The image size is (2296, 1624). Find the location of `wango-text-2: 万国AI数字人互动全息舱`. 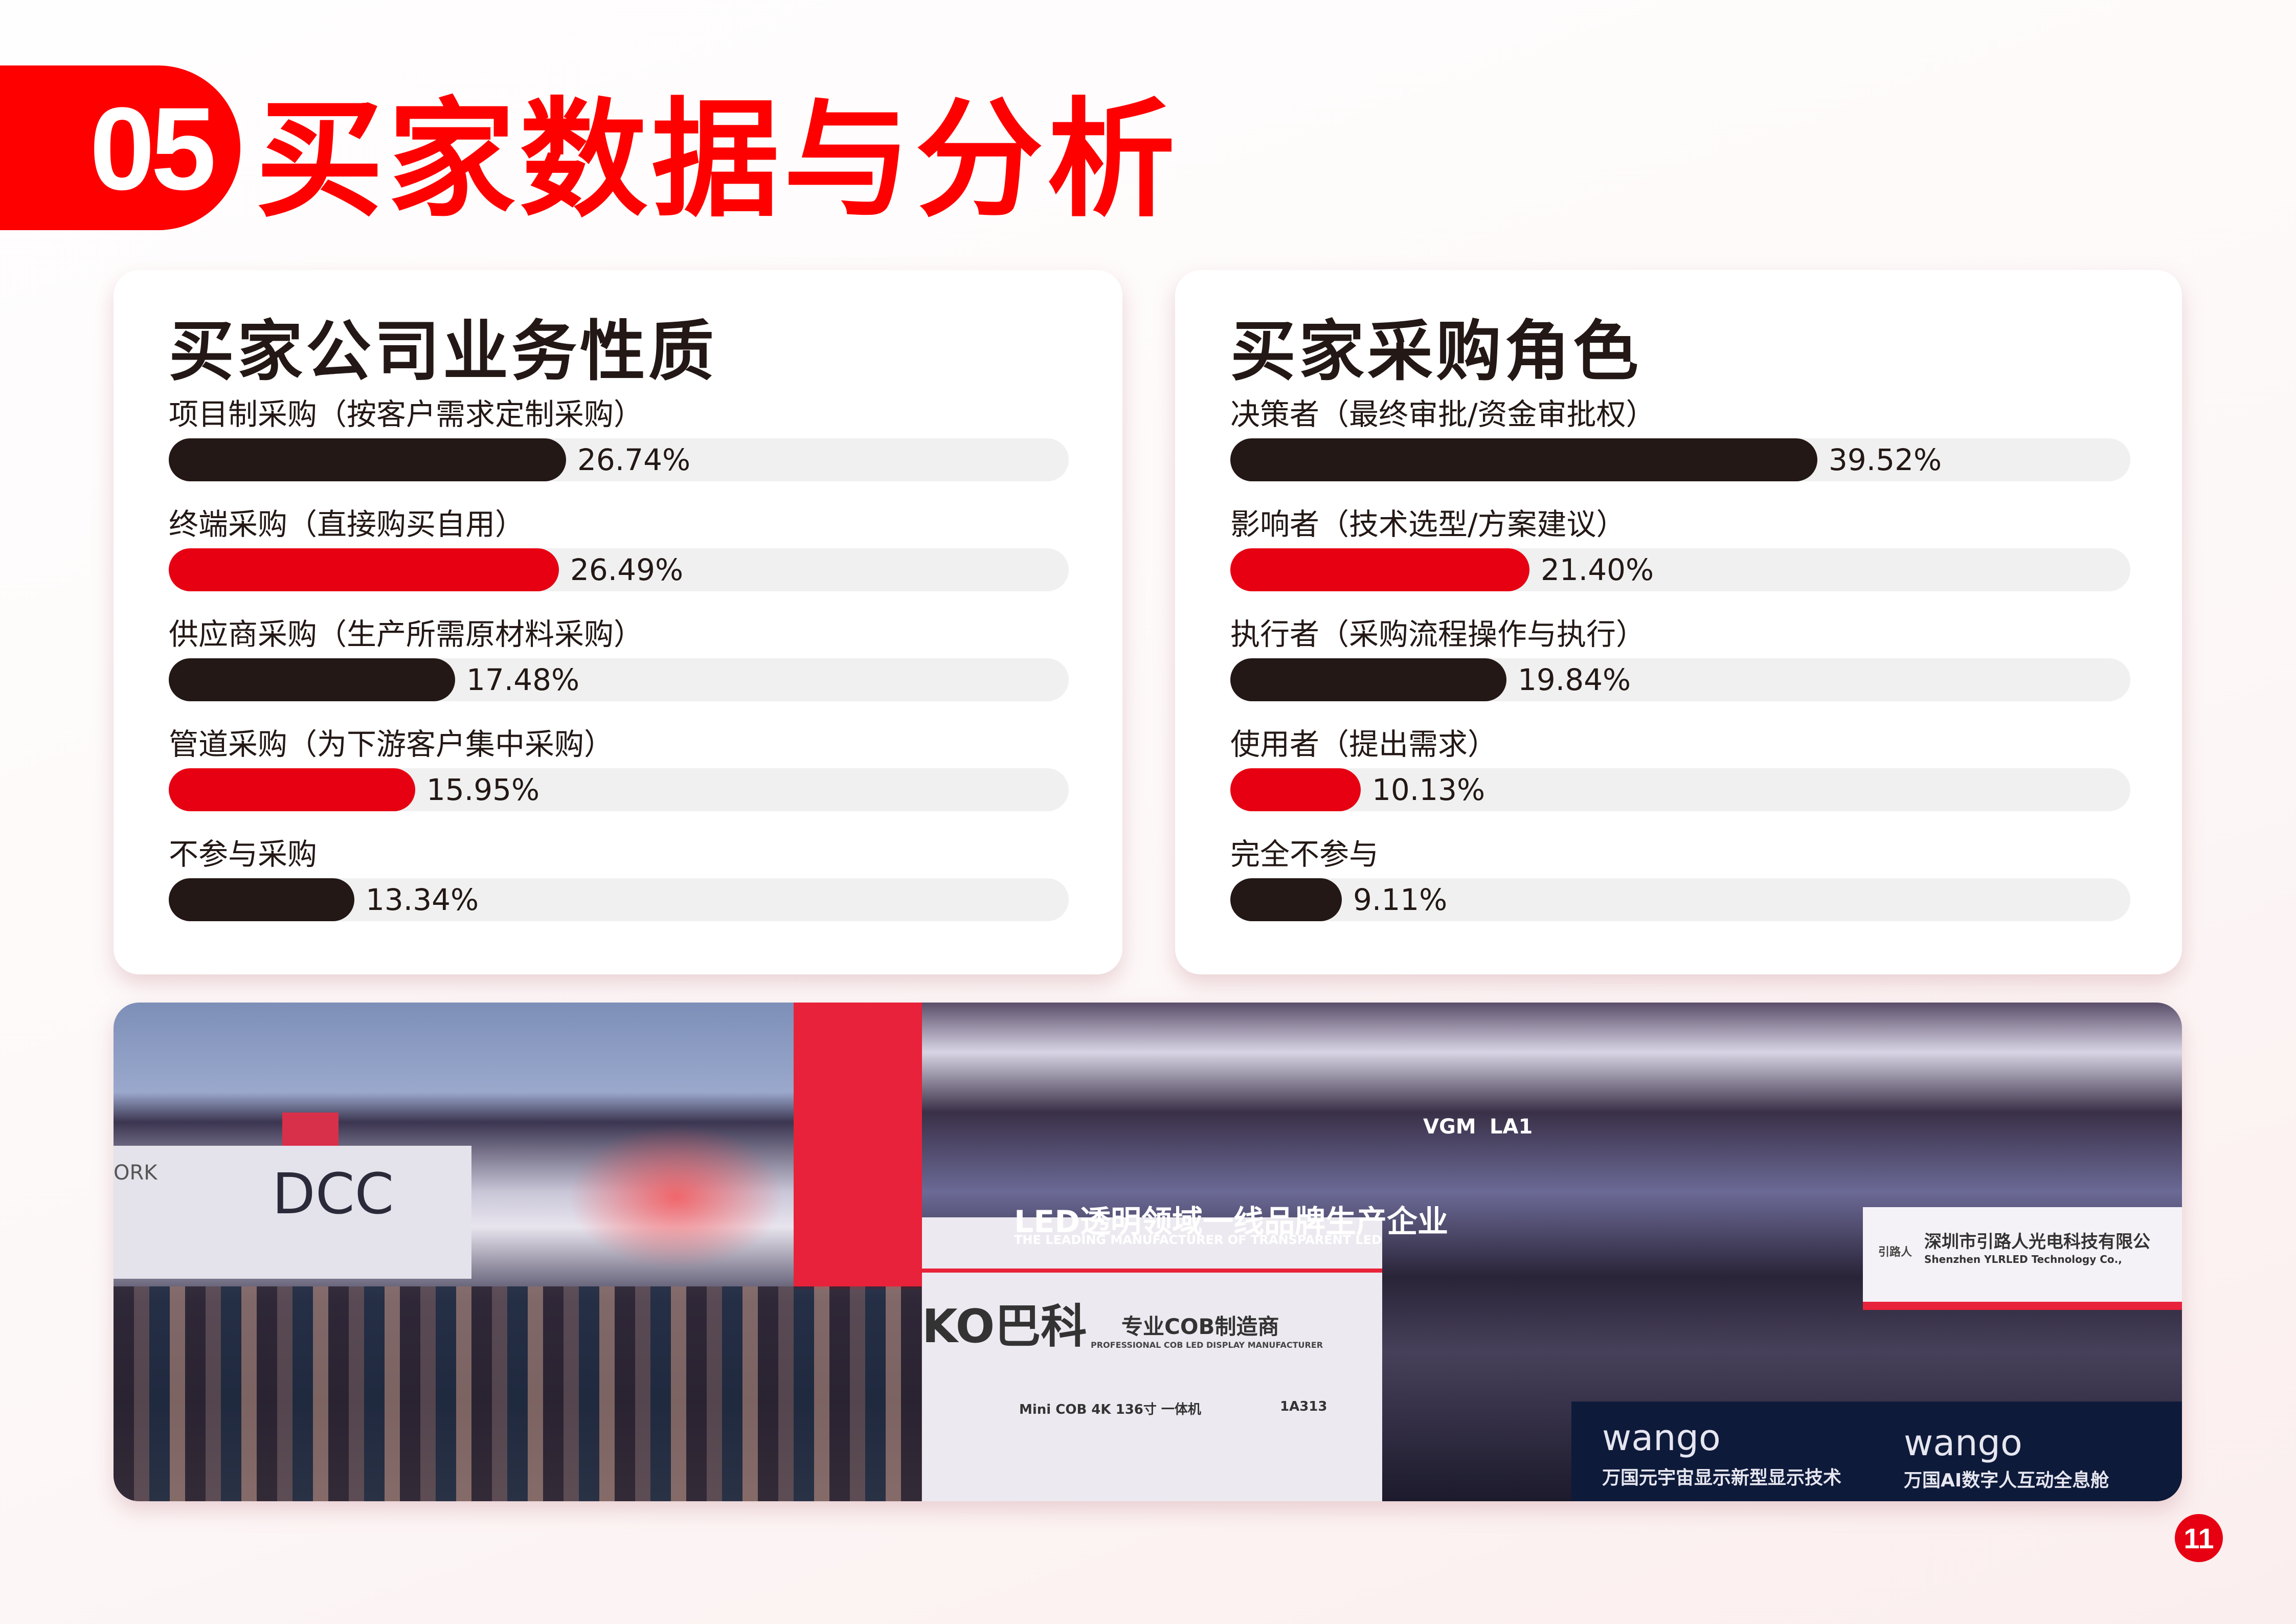

wango-text-2: 万国AI数字人互动全息舱 is located at coordinates (2007, 1481).